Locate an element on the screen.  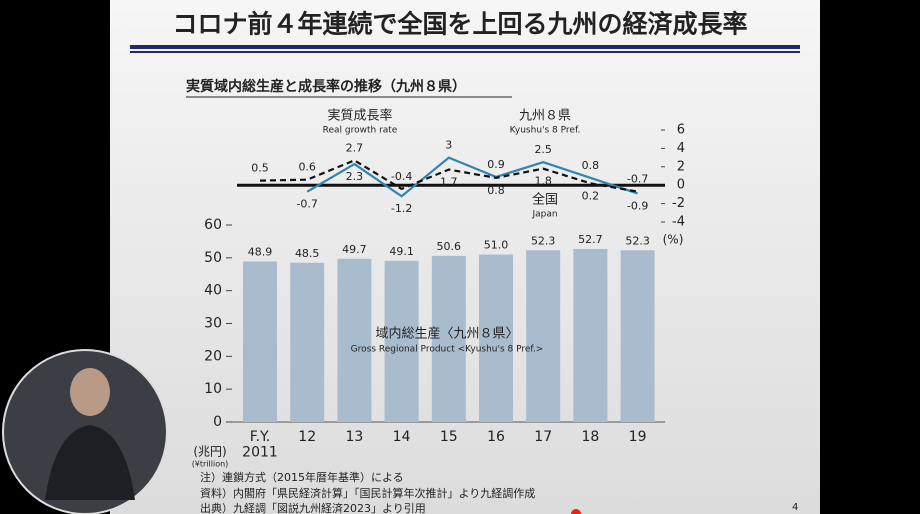
speaker-body is located at coordinates (90, 462).